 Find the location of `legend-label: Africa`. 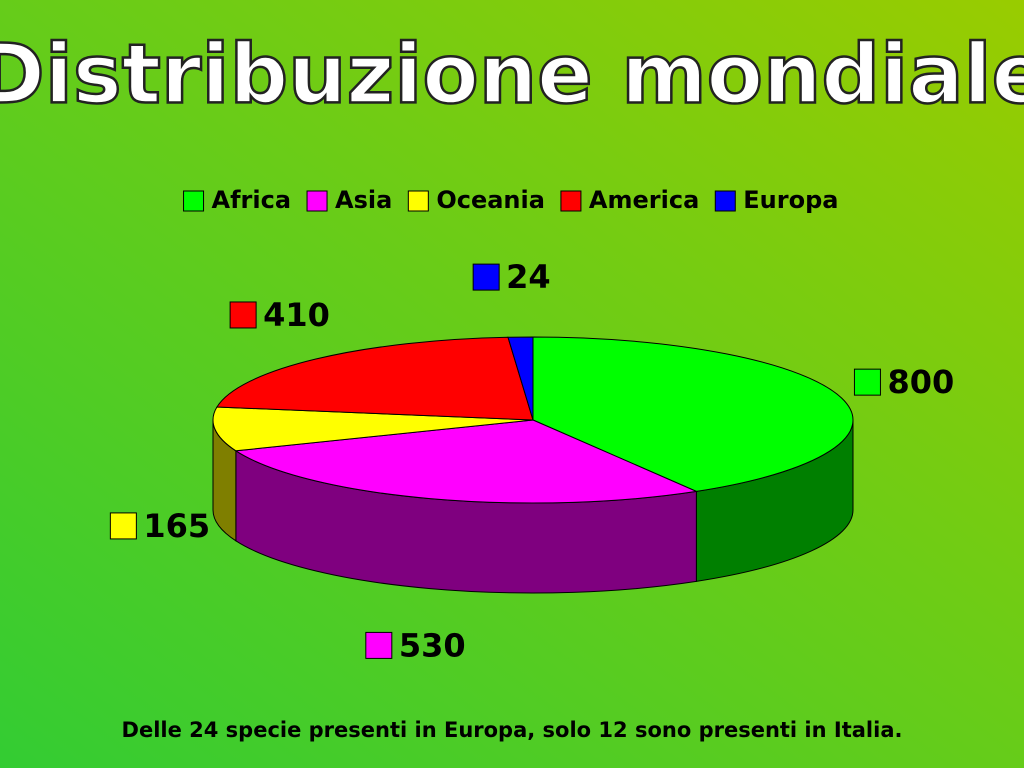

legend-label: Africa is located at coordinates (252, 200).